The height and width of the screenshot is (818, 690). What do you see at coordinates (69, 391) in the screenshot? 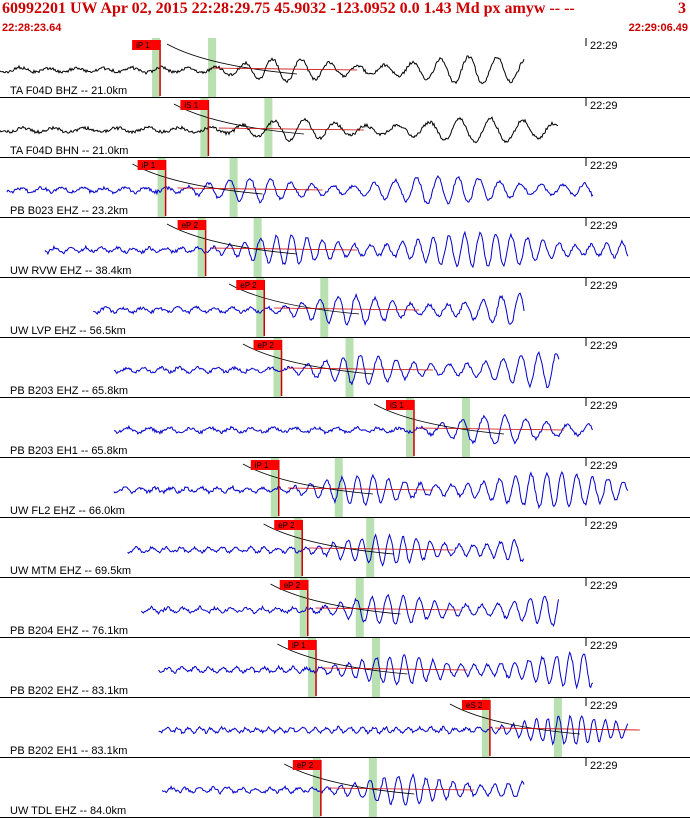
I see `trace-label: PB B203 EHZ -- 65.8km` at bounding box center [69, 391].